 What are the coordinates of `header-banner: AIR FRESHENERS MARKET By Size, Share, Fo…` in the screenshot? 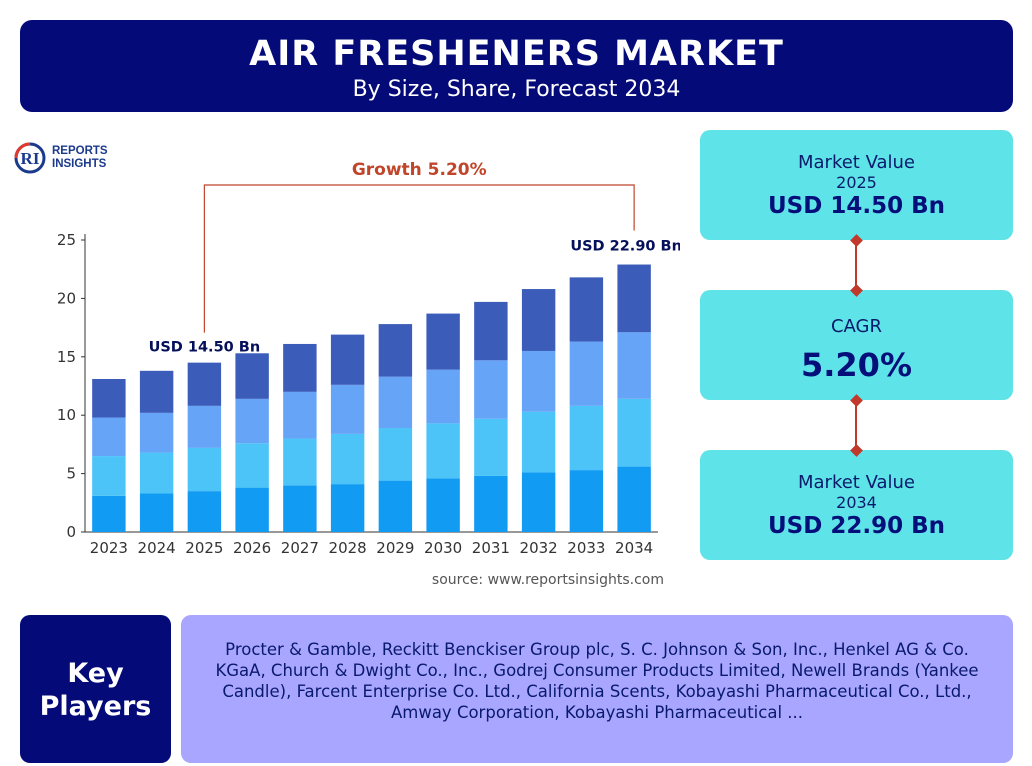 It's located at (516, 66).